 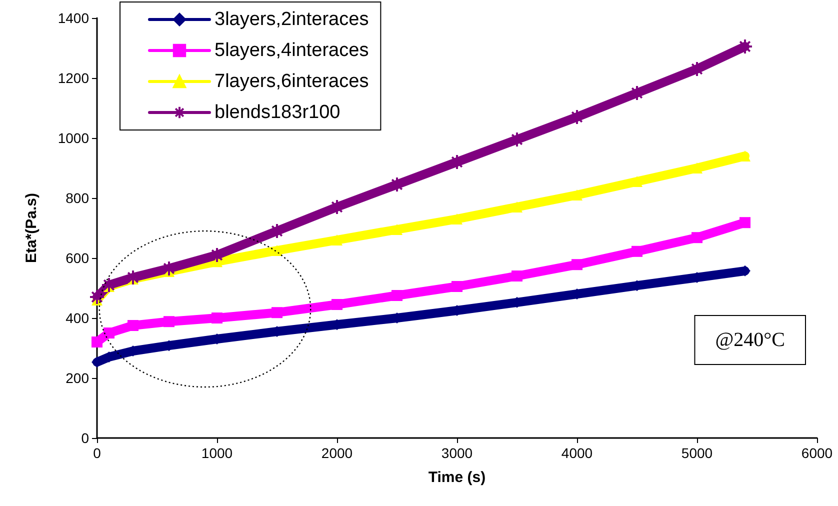 What do you see at coordinates (78, 378) in the screenshot?
I see `y-tick-label: 200` at bounding box center [78, 378].